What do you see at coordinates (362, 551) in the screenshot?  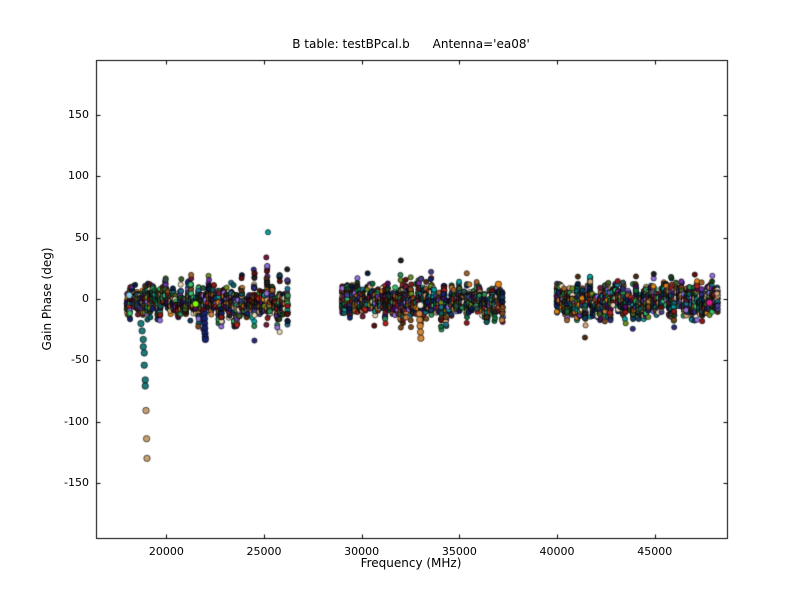 I see `x-tick-label: 30000` at bounding box center [362, 551].